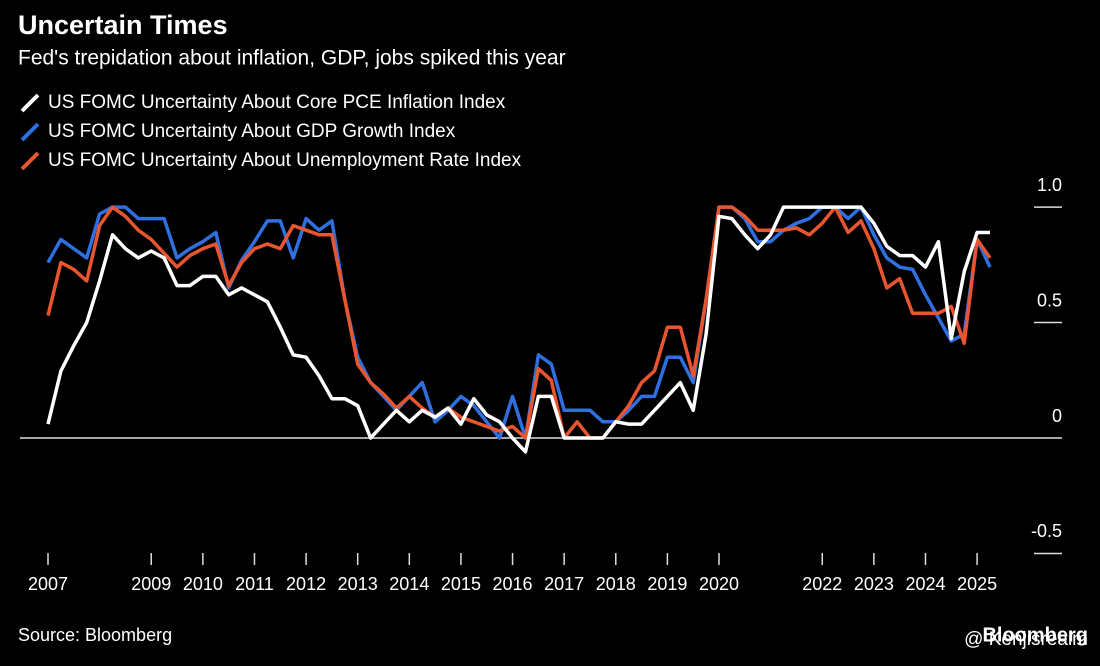 The image size is (1100, 666). What do you see at coordinates (667, 584) in the screenshot?
I see `x-tick-label: 2019` at bounding box center [667, 584].